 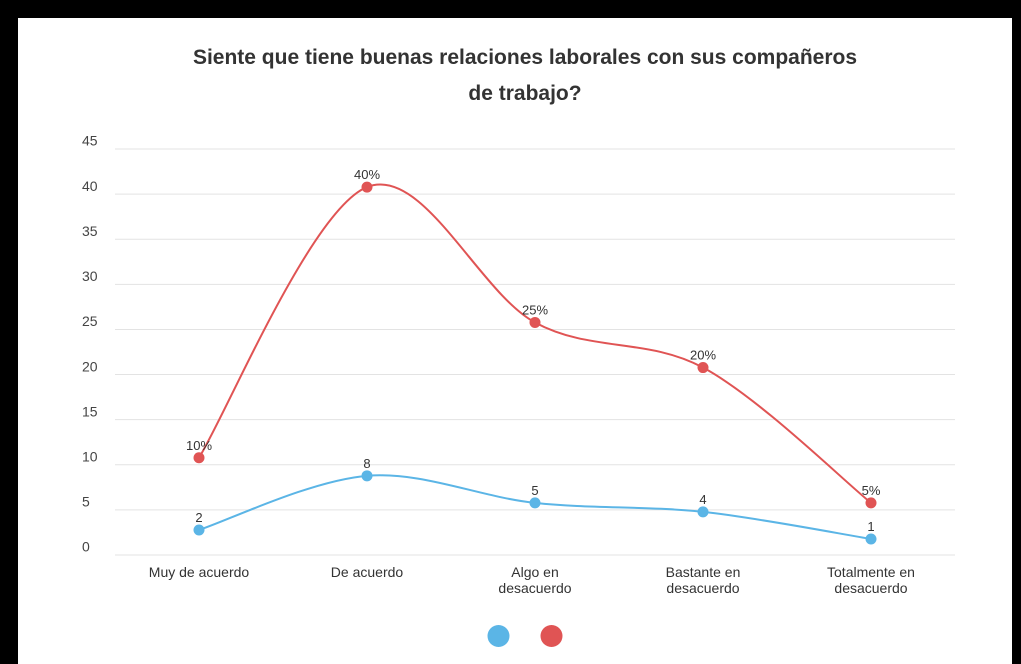 What do you see at coordinates (90, 186) in the screenshot?
I see `y-tick-label: 40` at bounding box center [90, 186].